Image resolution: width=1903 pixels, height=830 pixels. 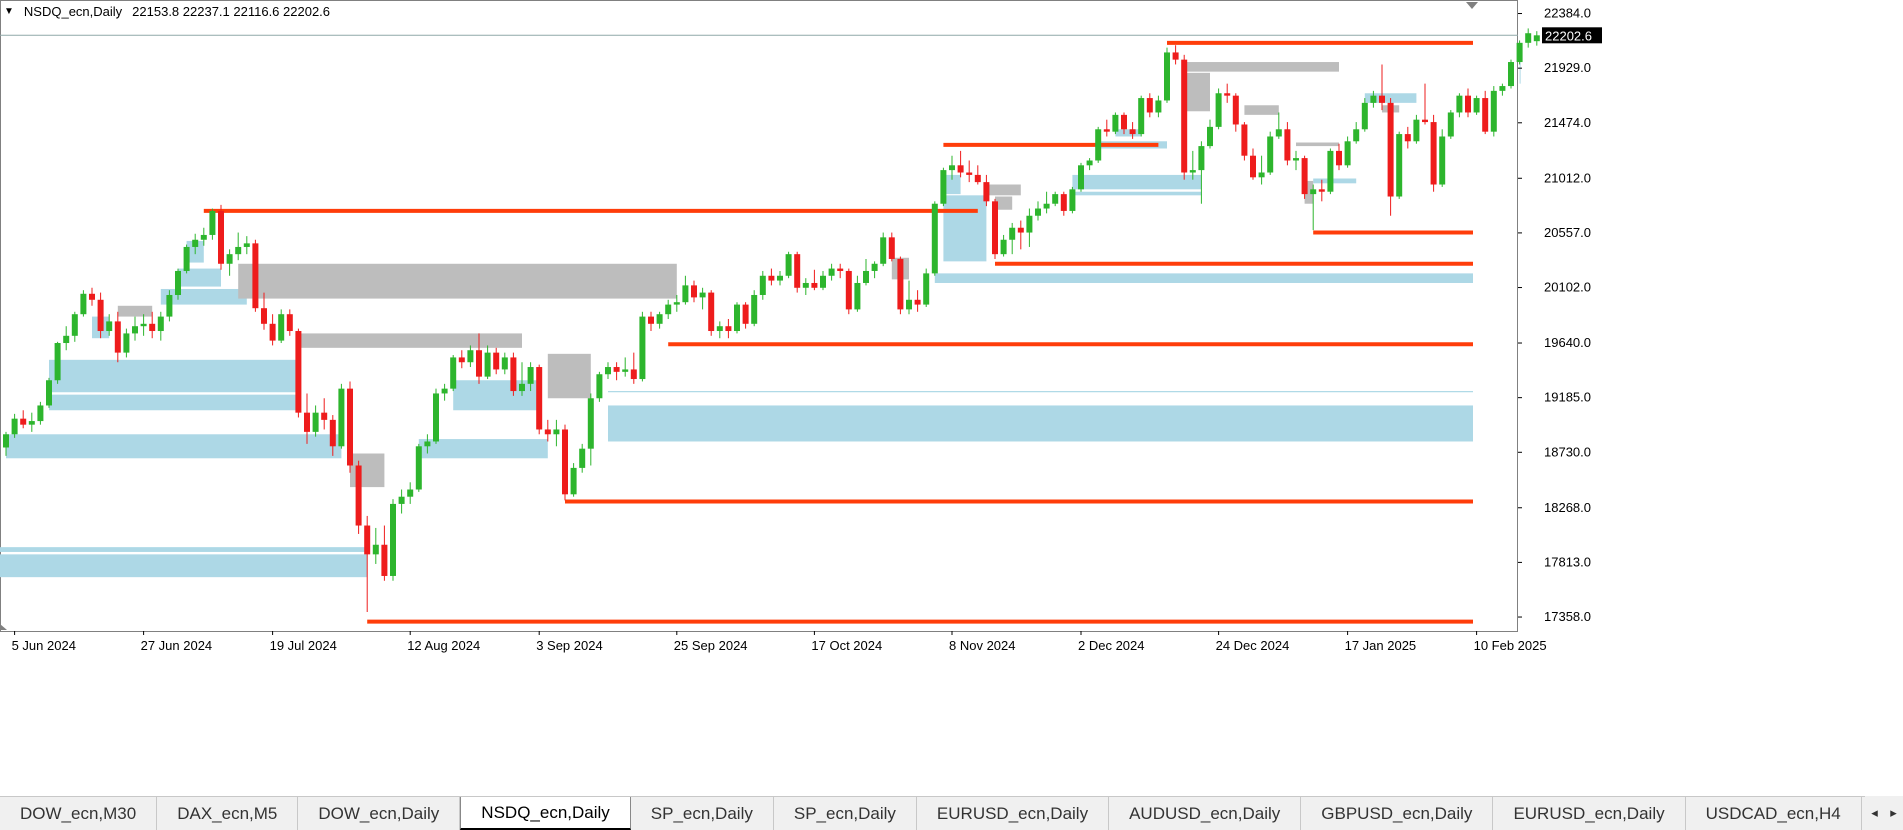 What do you see at coordinates (1397, 813) in the screenshot?
I see `tab-8: GBPUSD_ecn,Daily` at bounding box center [1397, 813].